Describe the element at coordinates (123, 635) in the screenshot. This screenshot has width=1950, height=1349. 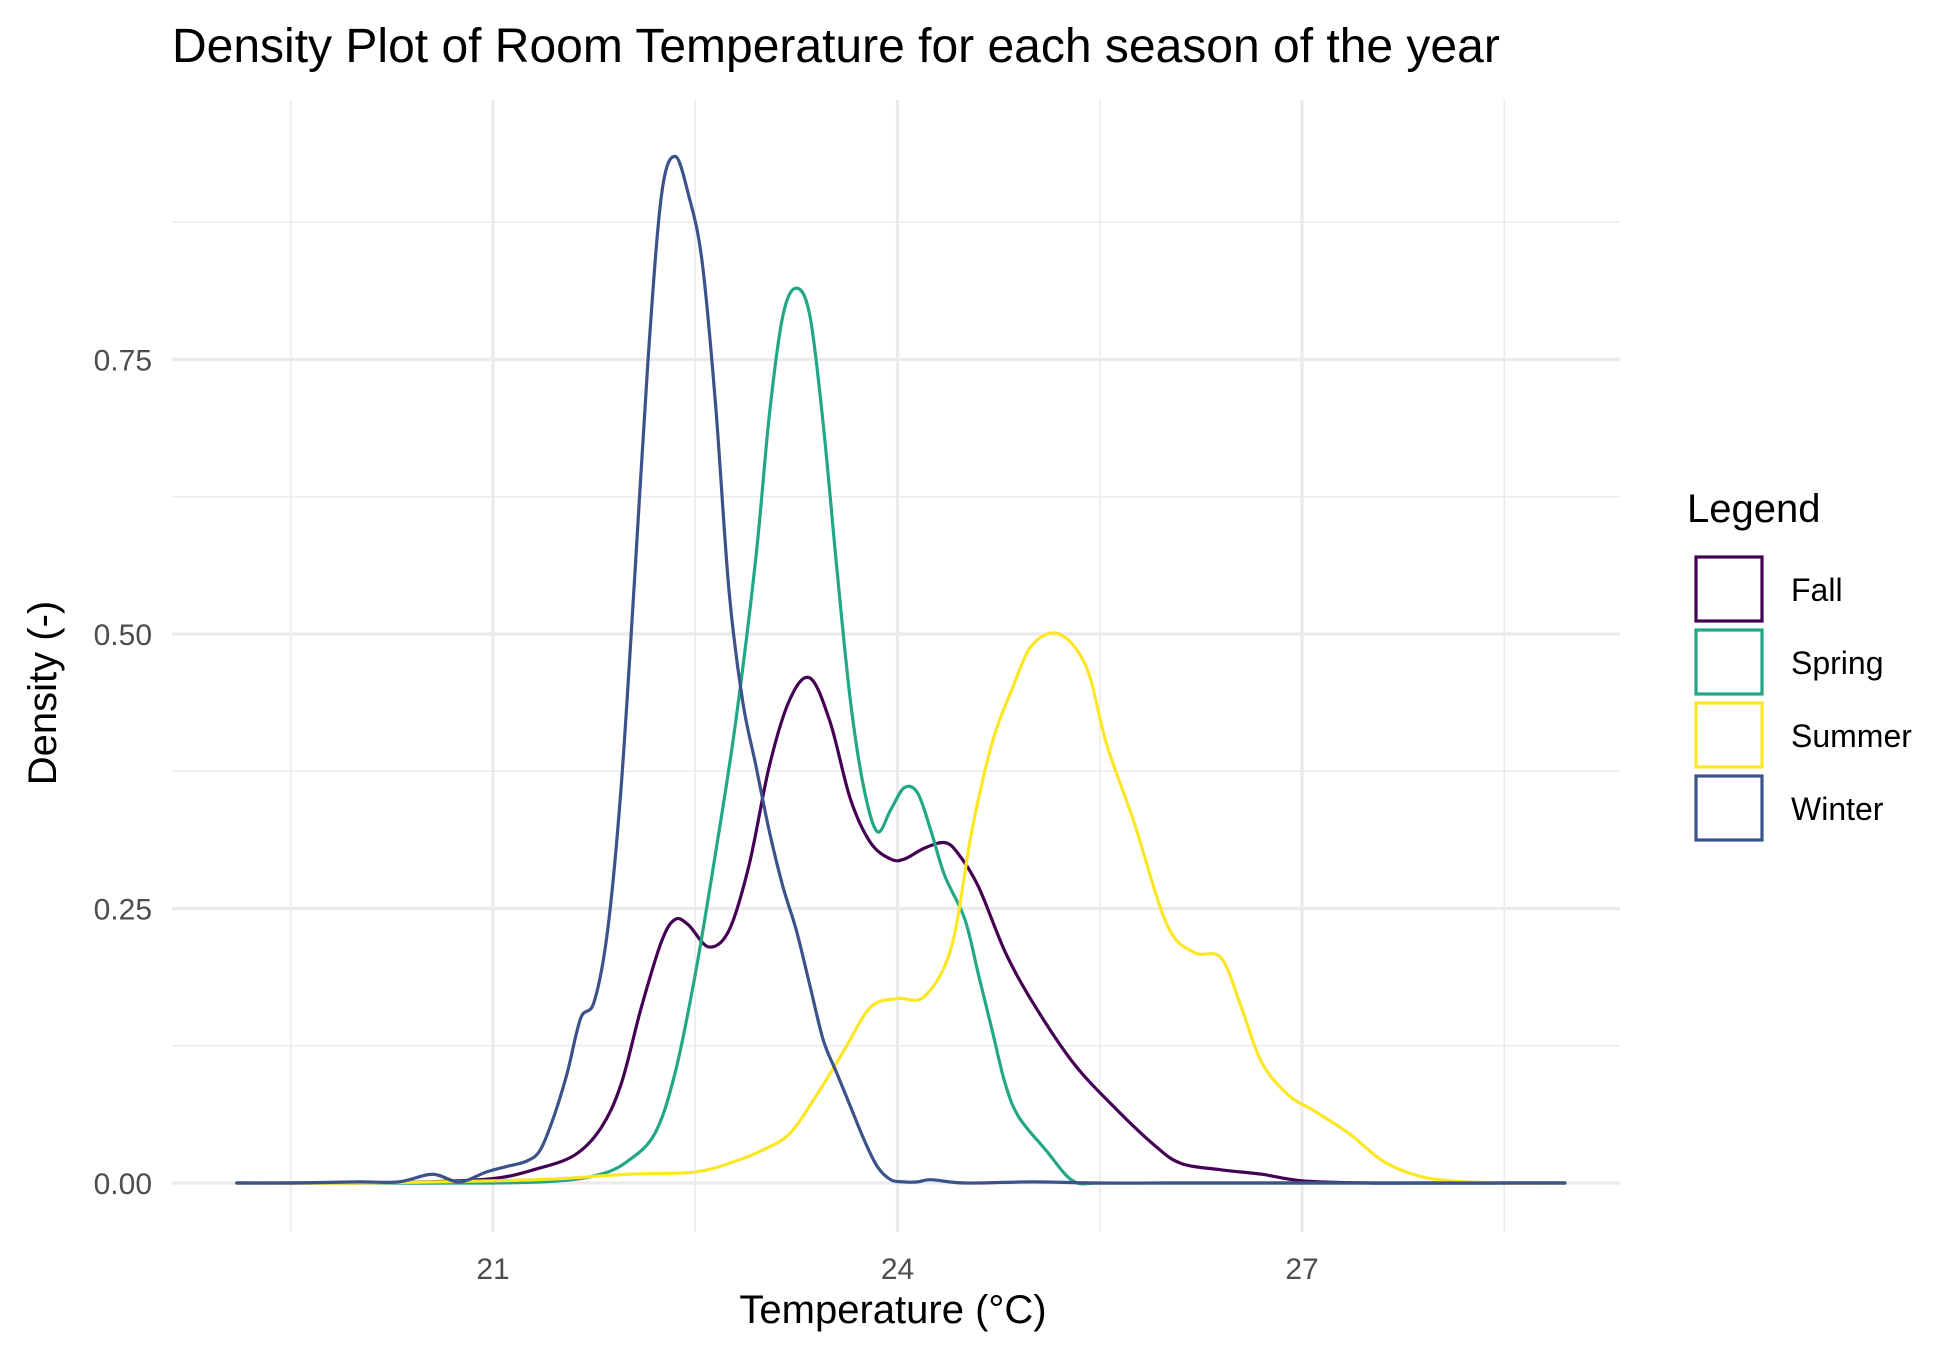
I see `y-tick-label: 0.50` at that location.